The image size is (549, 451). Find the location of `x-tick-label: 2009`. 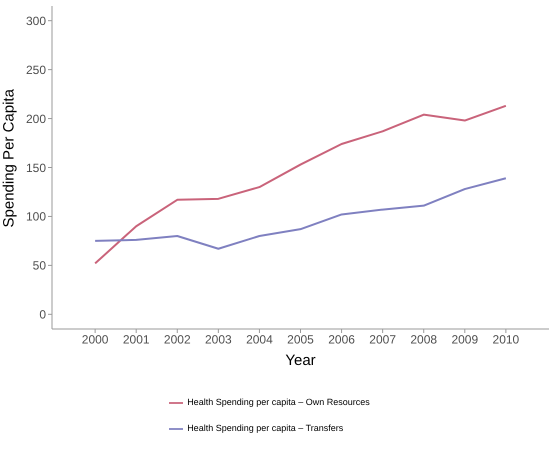

x-tick-label: 2009 is located at coordinates (464, 339).